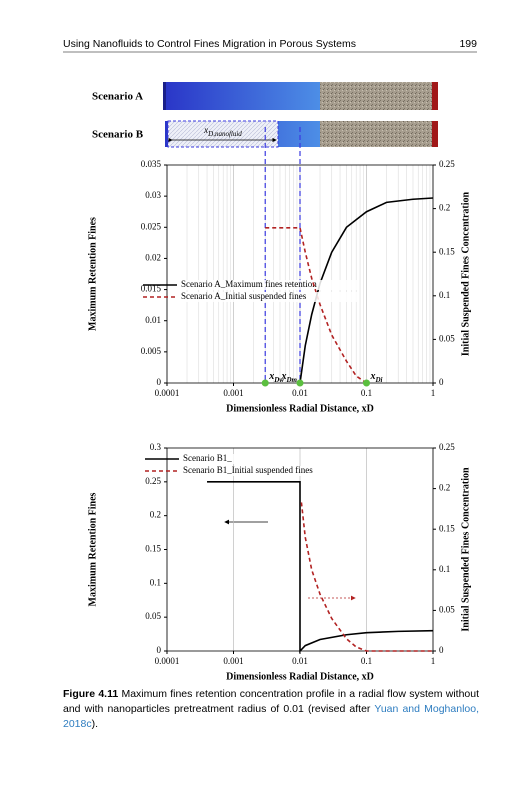 Image resolution: width=531 pixels, height=800 pixels. I want to click on y-tick-label: 0.05, so click(153, 616).